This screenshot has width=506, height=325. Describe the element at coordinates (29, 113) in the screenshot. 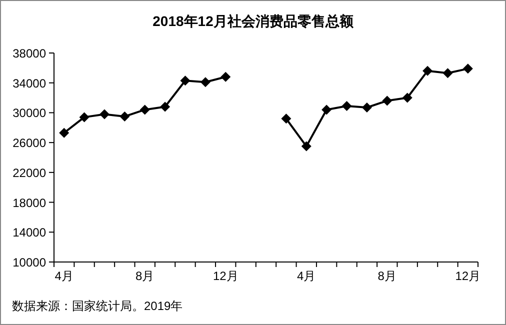

I see `ytick: 30000` at that location.